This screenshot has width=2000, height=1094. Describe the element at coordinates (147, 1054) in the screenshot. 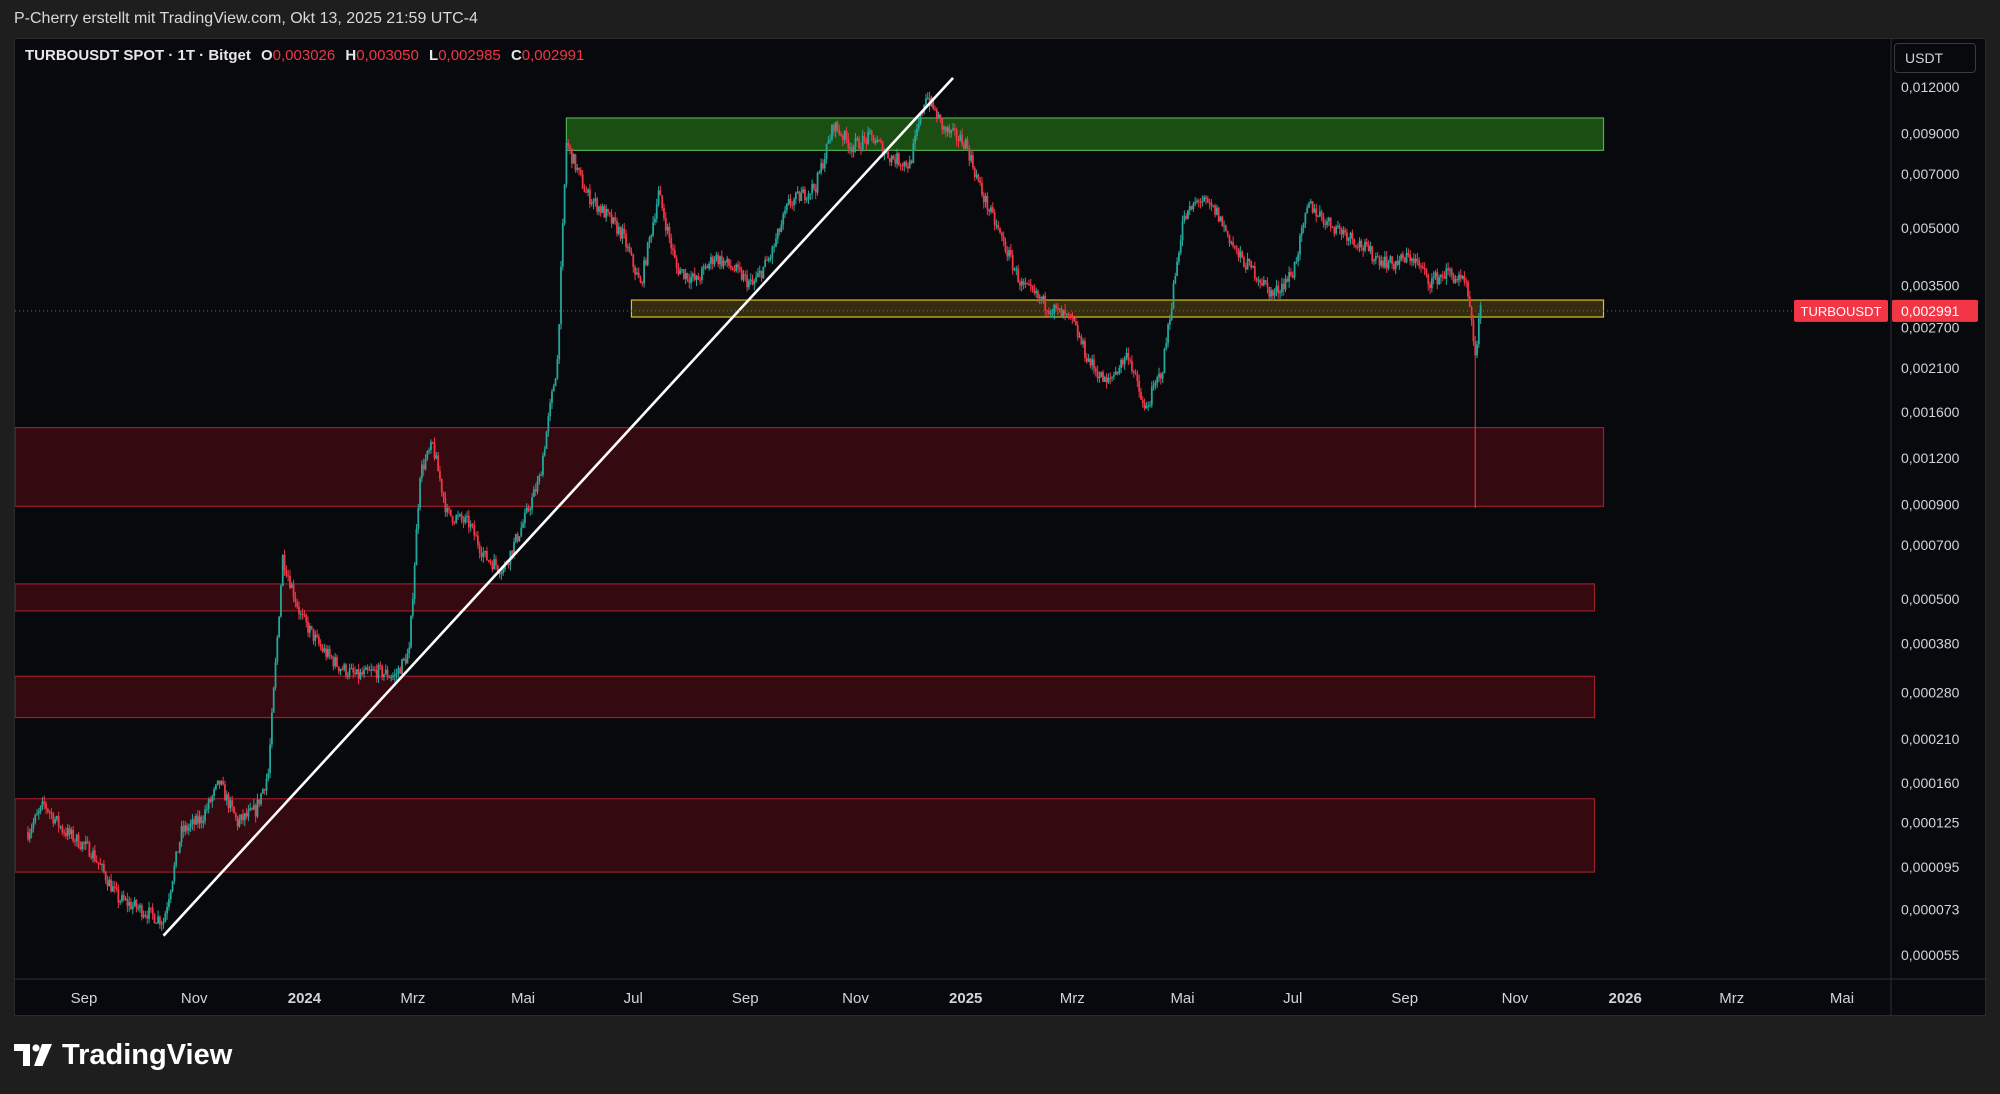

I see `tradingview-wordmark: TradingView` at that location.